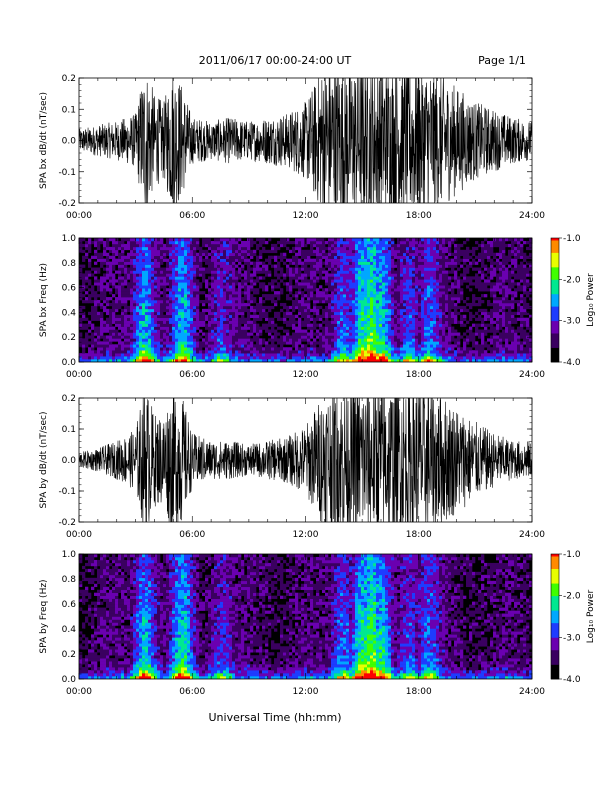 This screenshot has height=792, width=612. I want to click on y-axis-title: SPA bx dB/dt (nT/sec), so click(44, 140).